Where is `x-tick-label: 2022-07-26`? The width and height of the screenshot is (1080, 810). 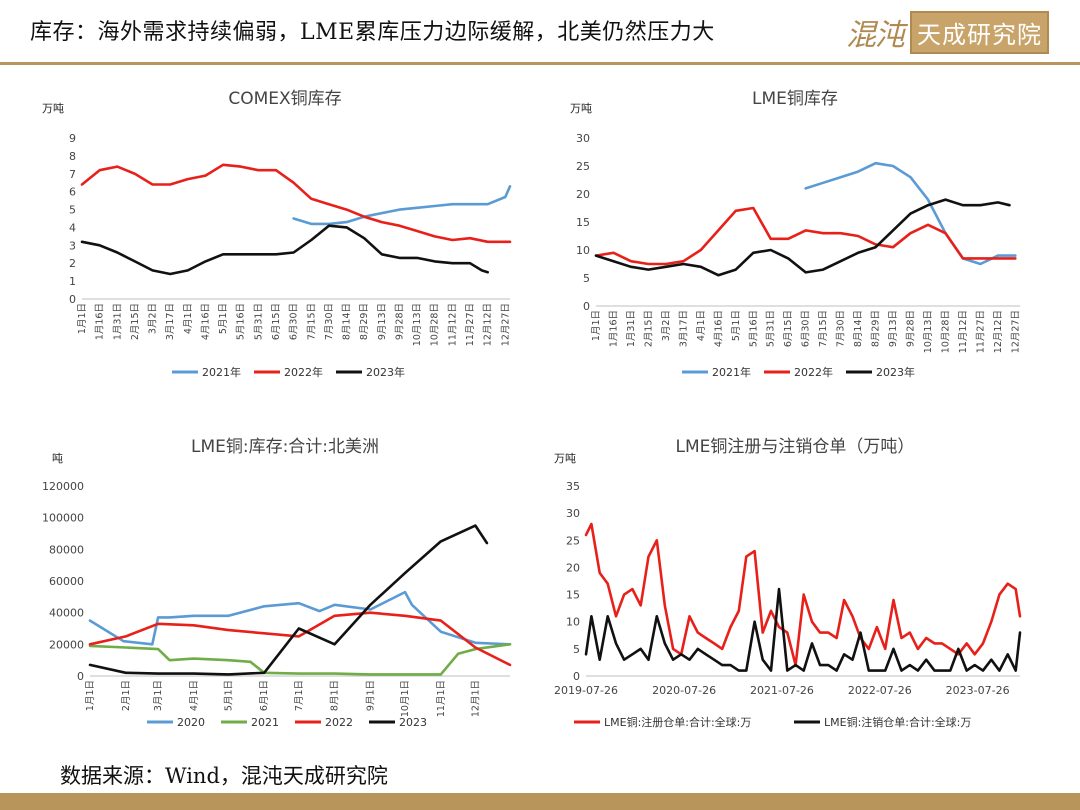 x-tick-label: 2022-07-26 is located at coordinates (880, 690).